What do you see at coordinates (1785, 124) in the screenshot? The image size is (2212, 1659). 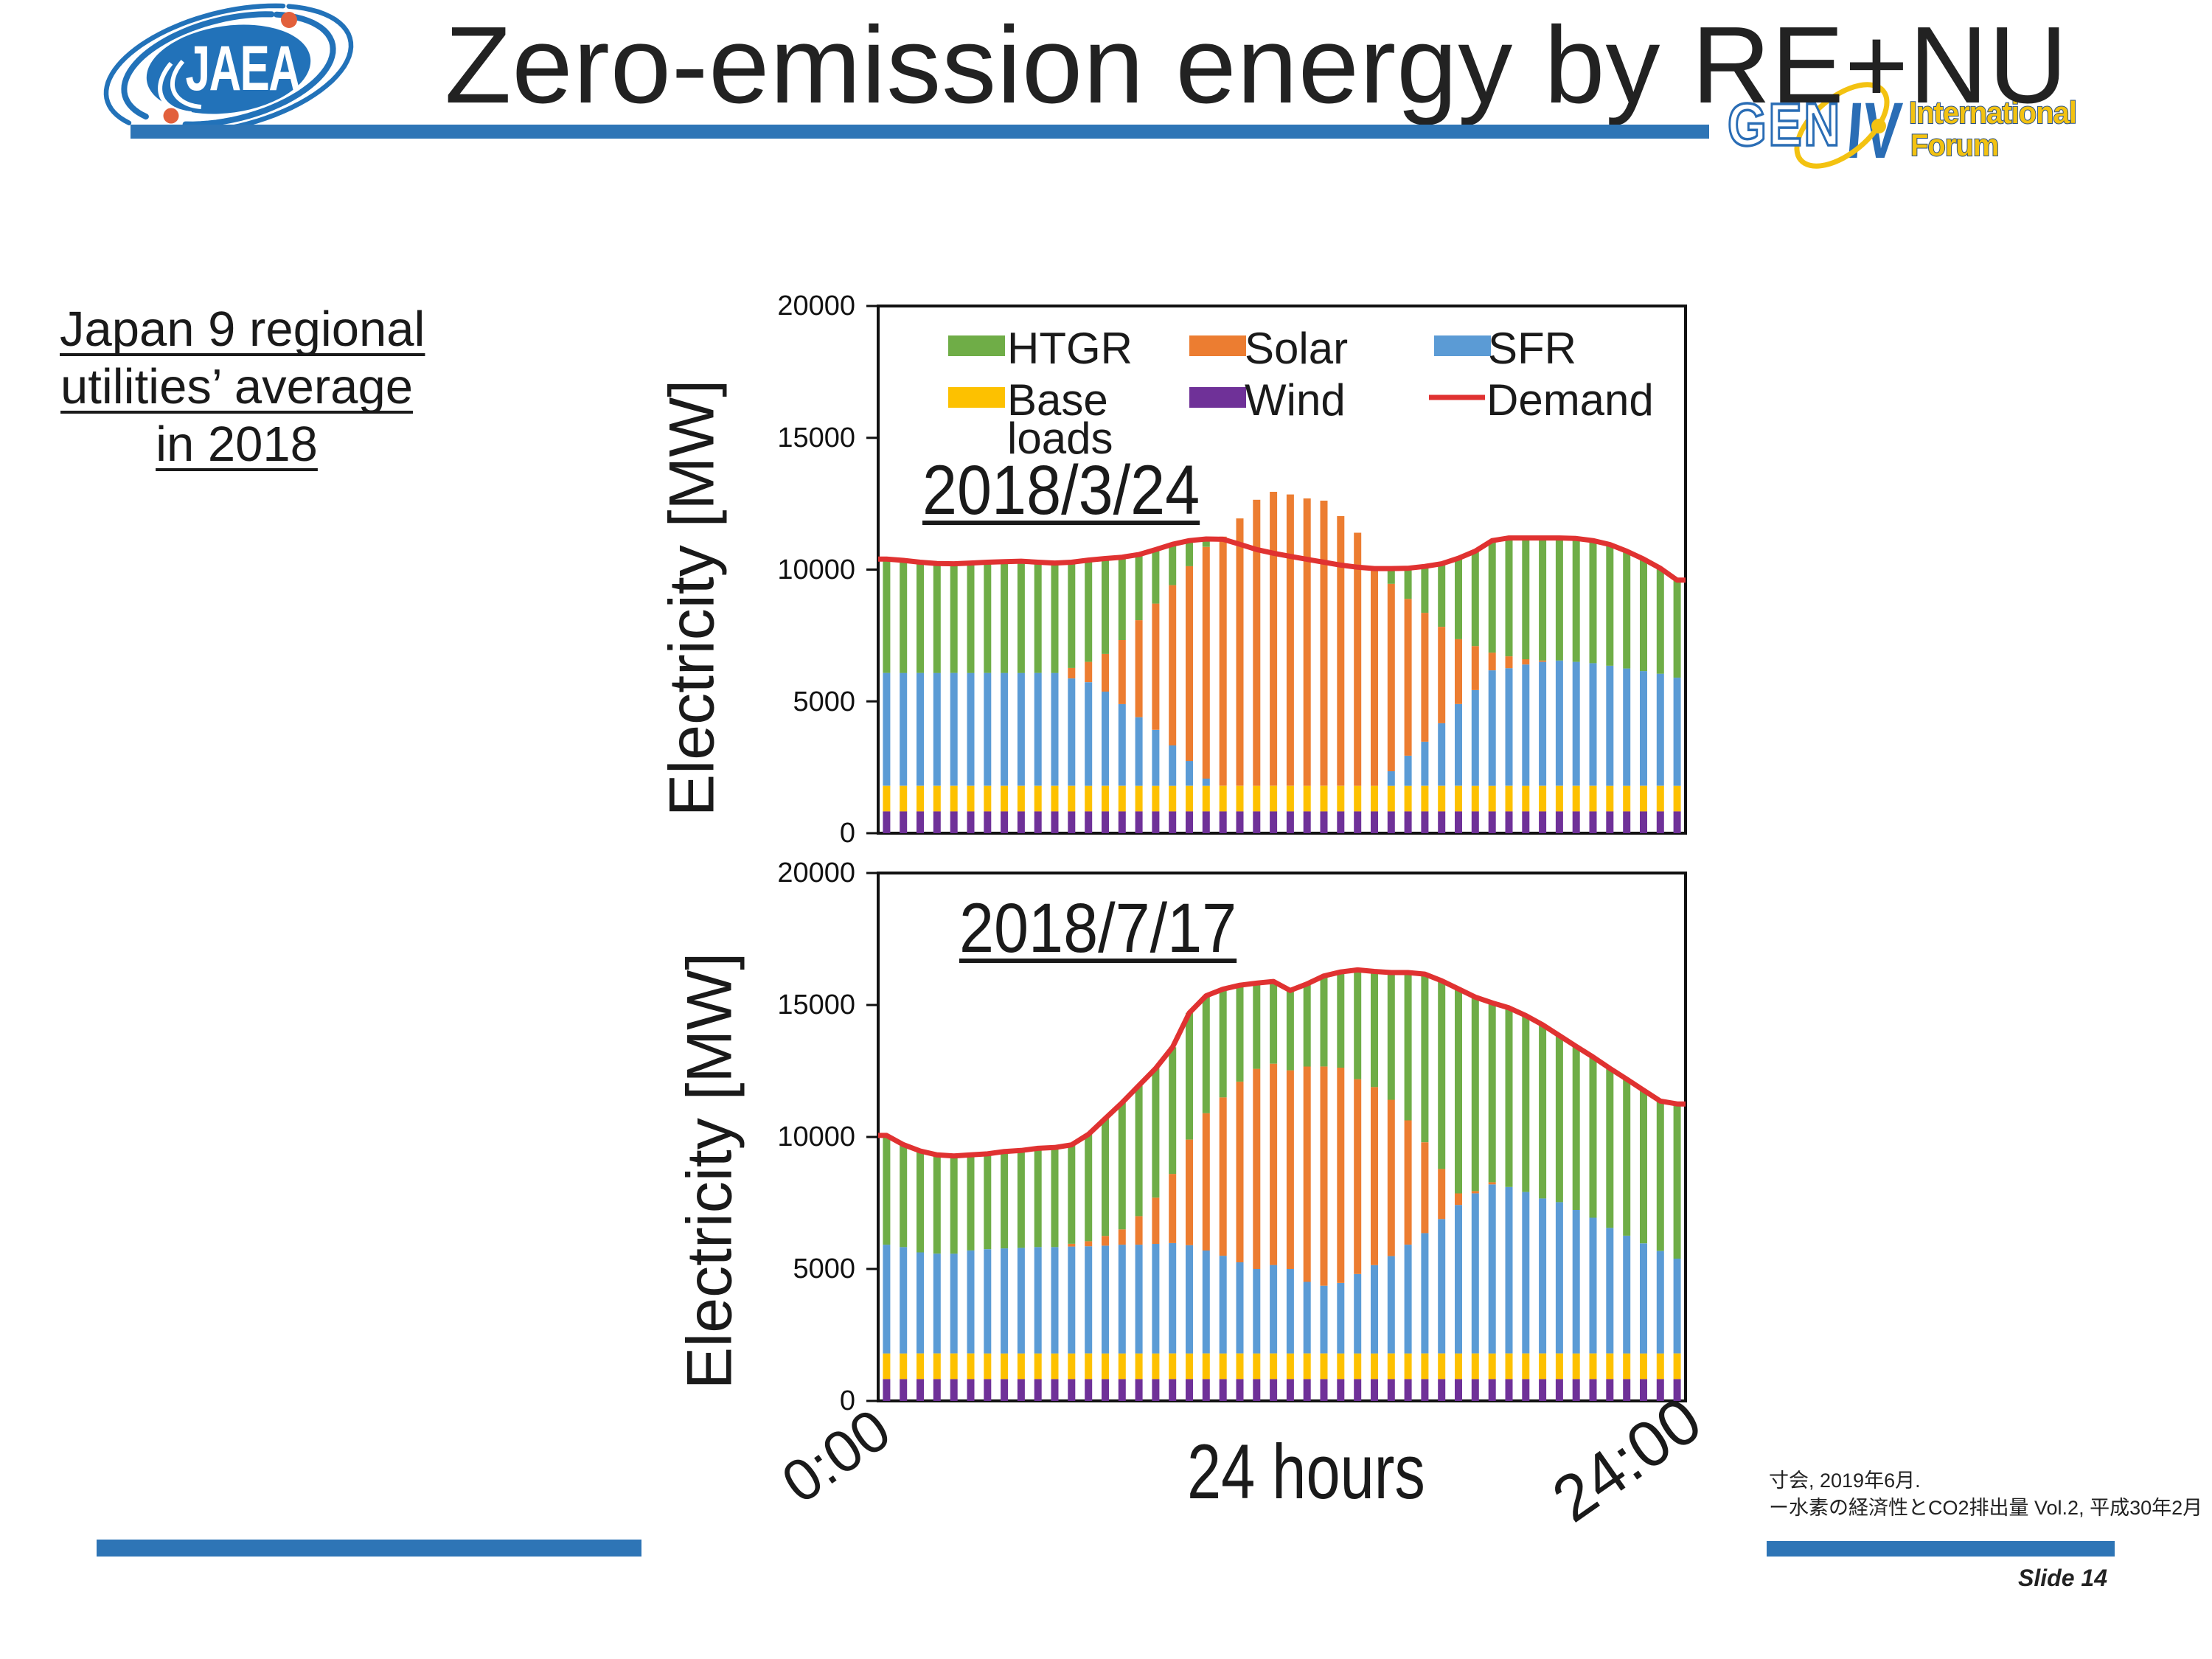 I see `svg-text: GEN` at bounding box center [1785, 124].